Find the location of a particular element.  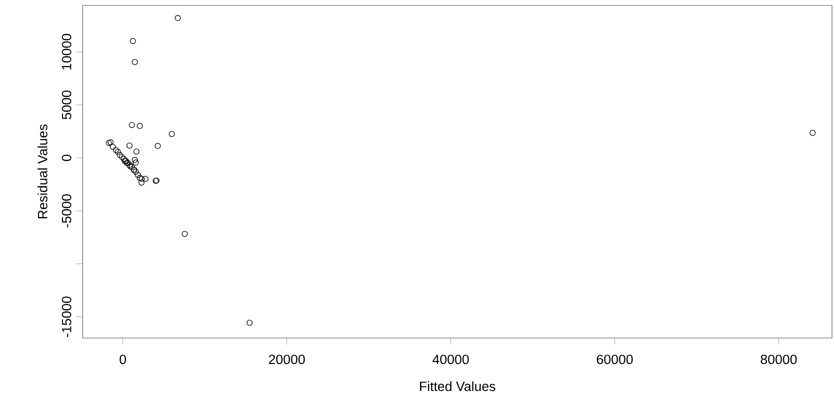

y-axis-title: Residual Values is located at coordinates (43, 171).